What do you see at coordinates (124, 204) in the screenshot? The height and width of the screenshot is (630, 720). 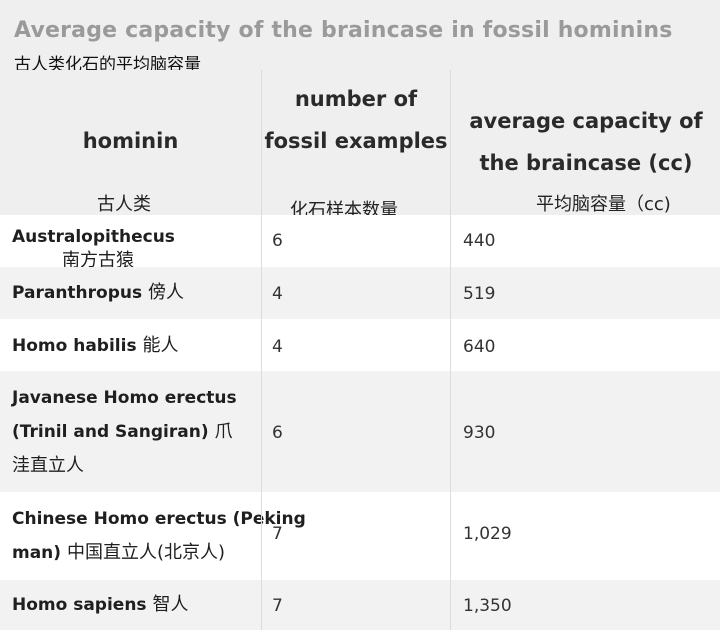 I see `header-hominin-label-chinese: 古人类` at bounding box center [124, 204].